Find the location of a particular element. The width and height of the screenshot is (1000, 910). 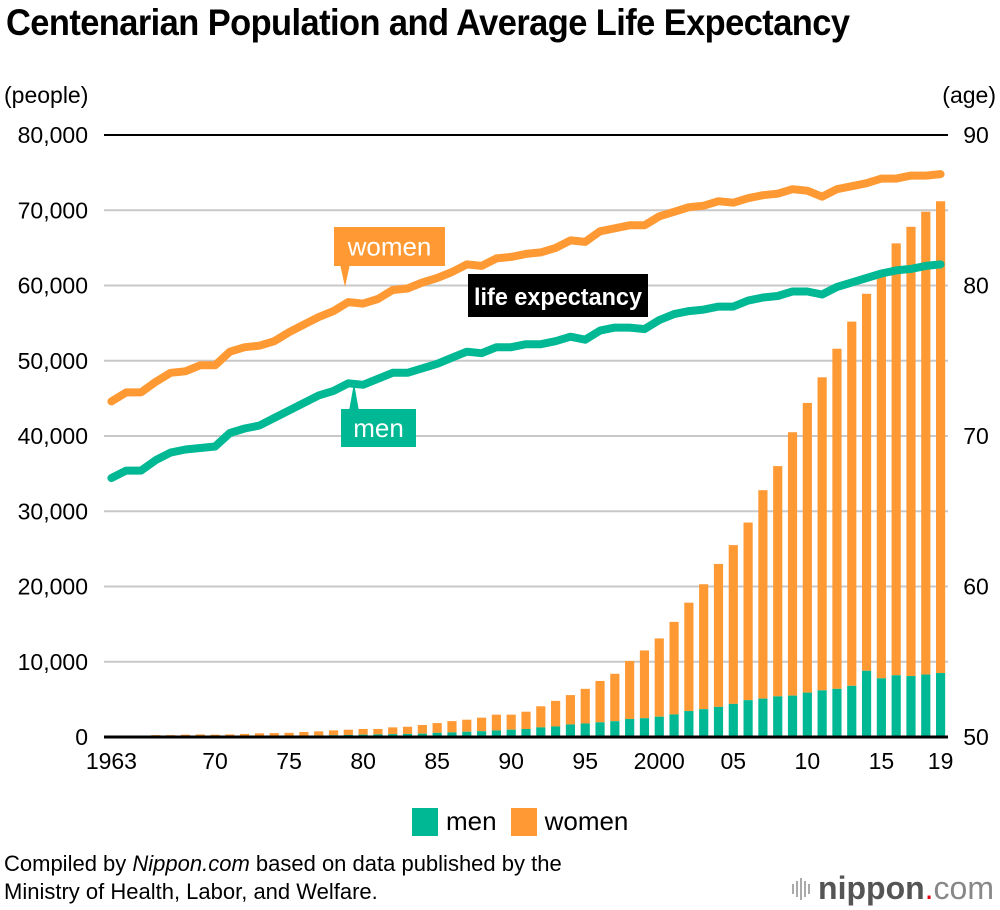

y-left-tick-label: 40,000 is located at coordinates (53, 436).